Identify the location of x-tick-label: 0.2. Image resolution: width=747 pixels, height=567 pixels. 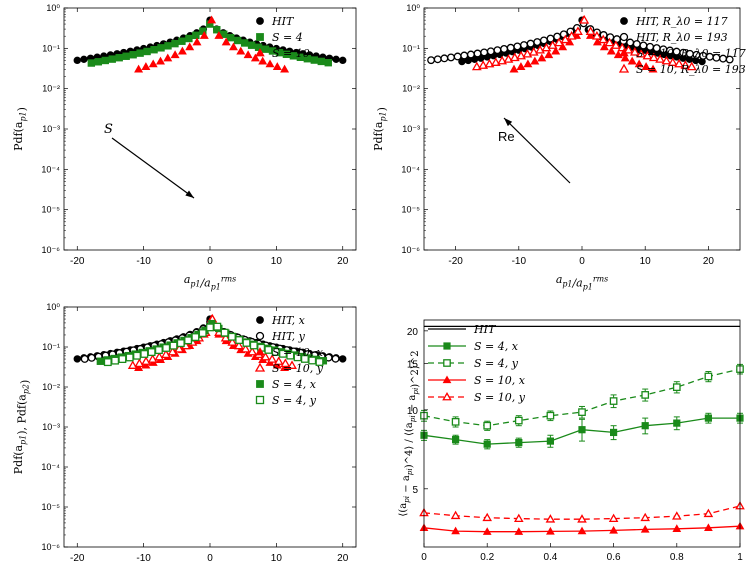
(487, 557).